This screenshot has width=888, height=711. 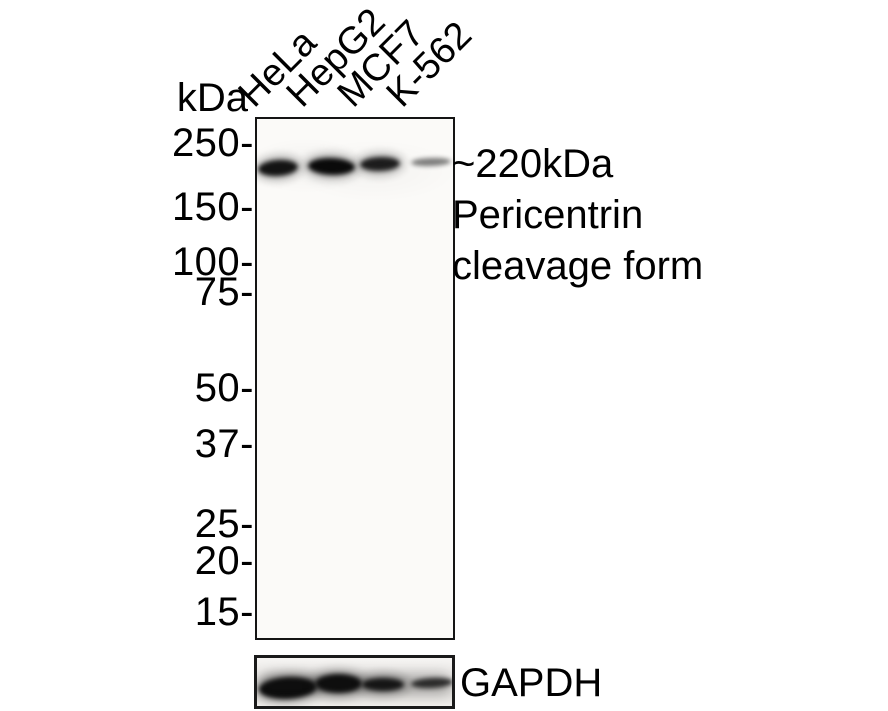 I want to click on gapdh-blot-panel, so click(x=354, y=682).